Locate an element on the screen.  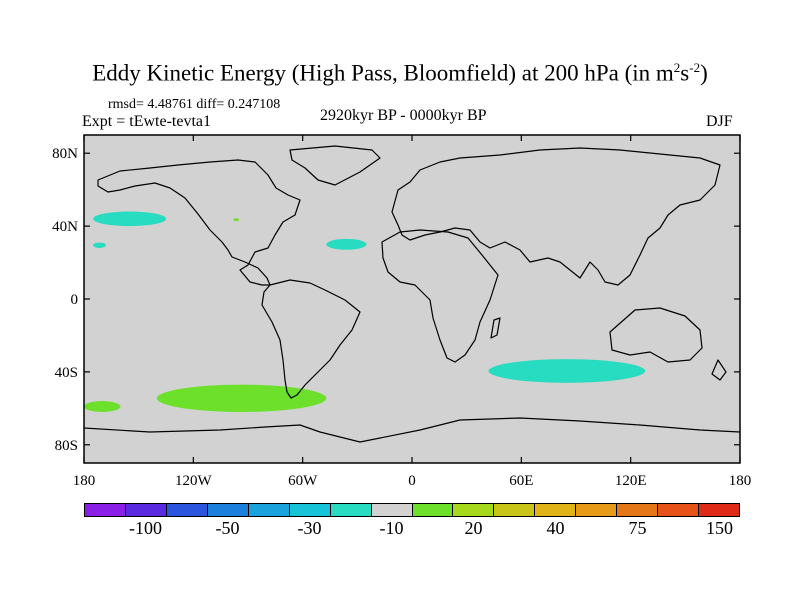
legend-label: -100 is located at coordinates (145, 528).